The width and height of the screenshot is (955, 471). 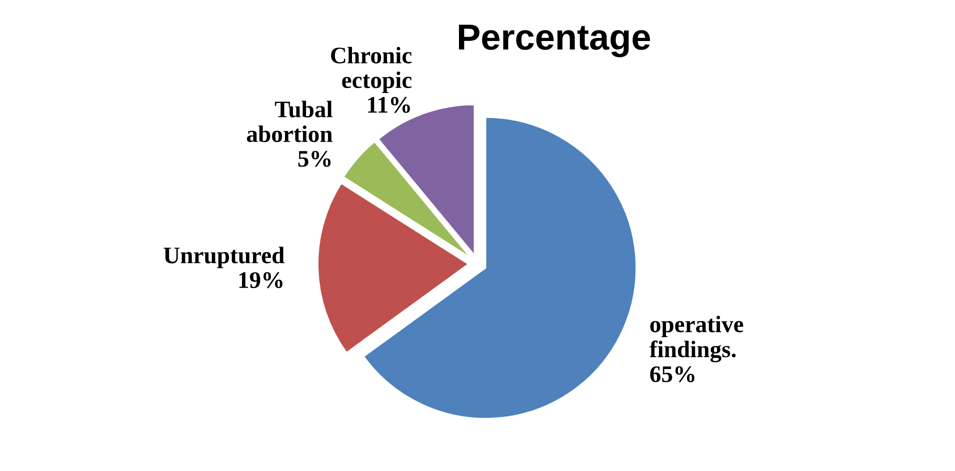 What do you see at coordinates (672, 374) in the screenshot?
I see `data-label: 65%` at bounding box center [672, 374].